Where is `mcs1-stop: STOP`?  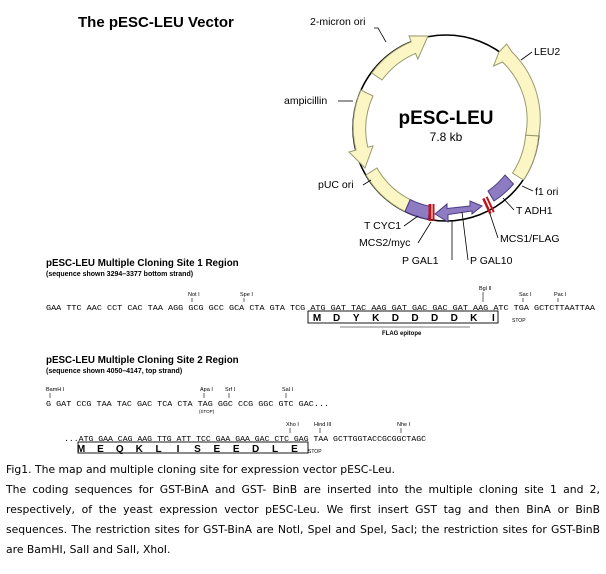 mcs1-stop: STOP is located at coordinates (519, 321).